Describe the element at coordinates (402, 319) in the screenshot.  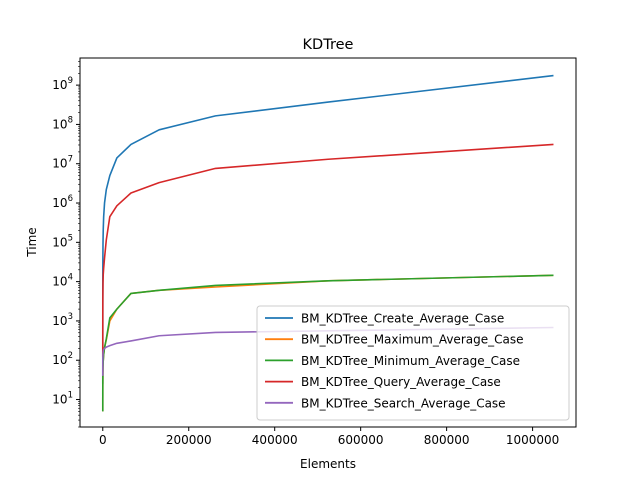
I see `legend-label: BM_KDTree_Create_Average_Case` at that location.